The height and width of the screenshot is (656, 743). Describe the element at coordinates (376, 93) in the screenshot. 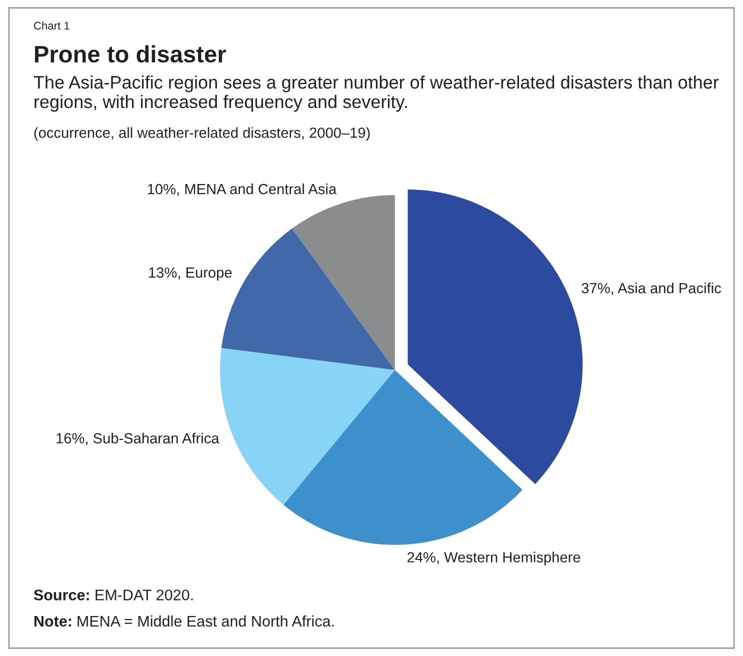

I see `chart-subtitle: The Asia-Pacific region sees a greater number of weather-related disasters than other regions, with increased frequency and severity.` at that location.